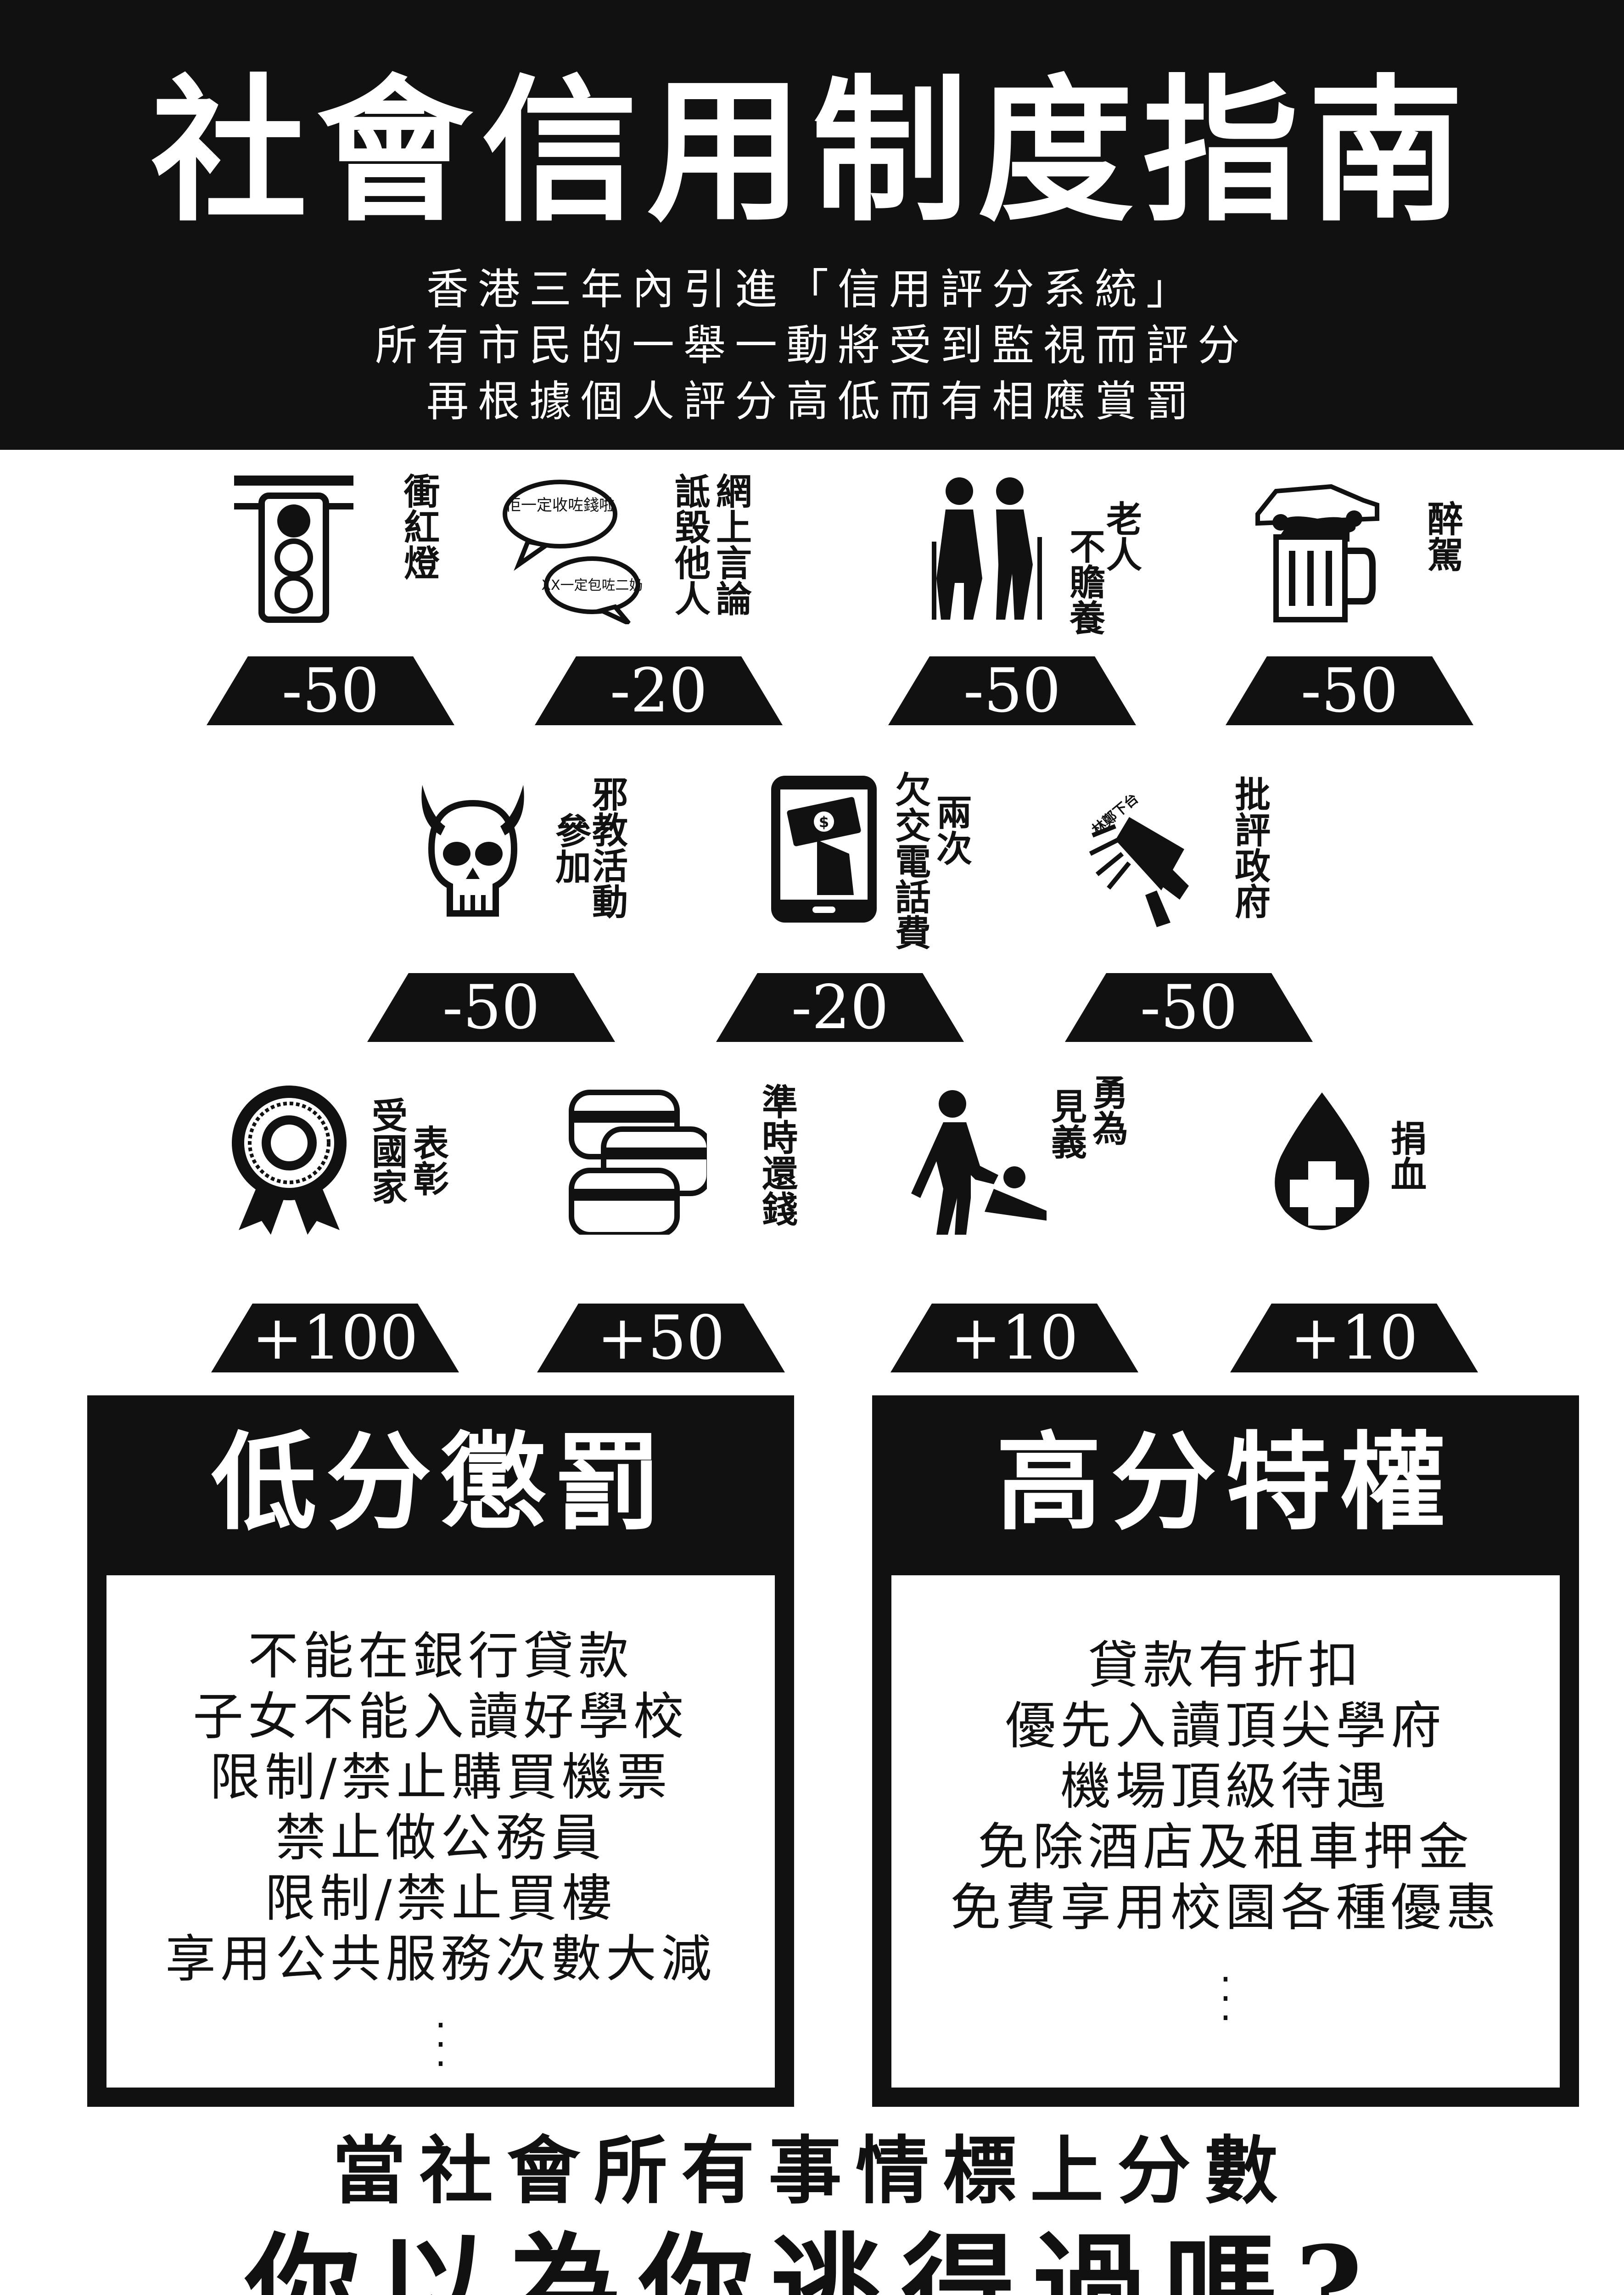 This screenshot has height=2295, width=1624. What do you see at coordinates (441, 1716) in the screenshot?
I see `list-item: 子女不能入讀好學校` at bounding box center [441, 1716].